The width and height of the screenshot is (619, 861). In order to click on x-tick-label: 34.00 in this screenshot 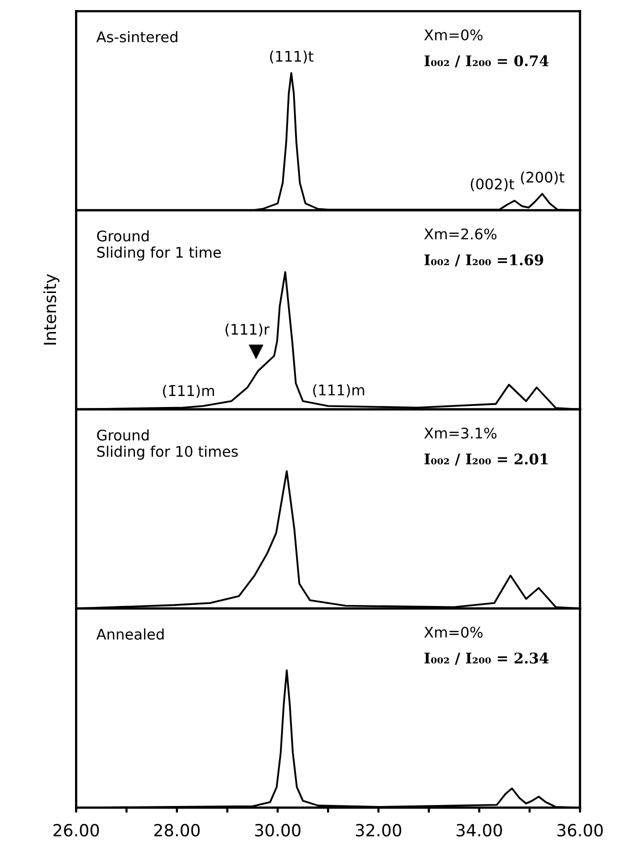, I will do `click(479, 830)`.